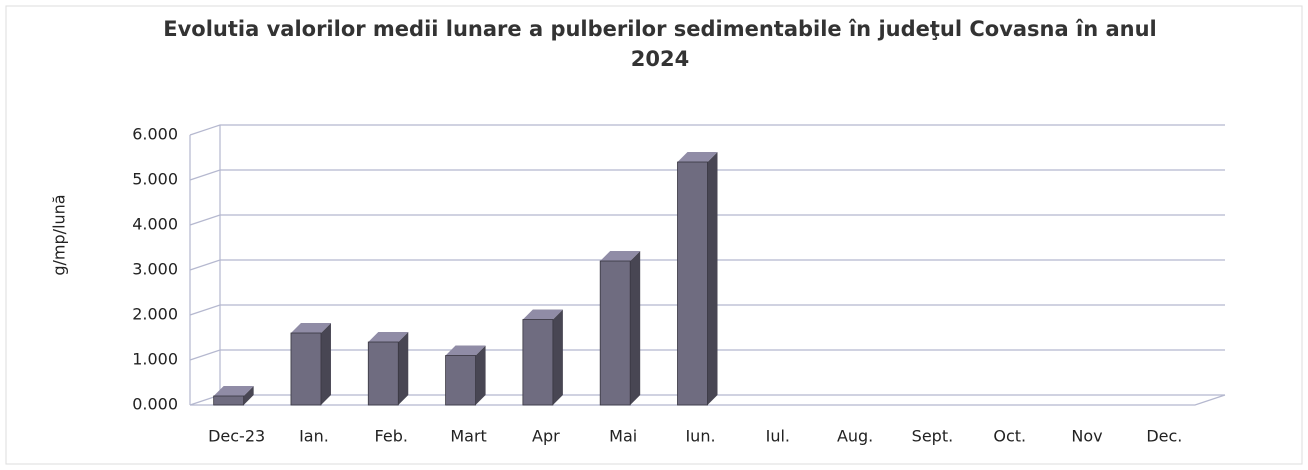  What do you see at coordinates (59, 234) in the screenshot?
I see `y-axis-label: g/mp/lună` at bounding box center [59, 234].